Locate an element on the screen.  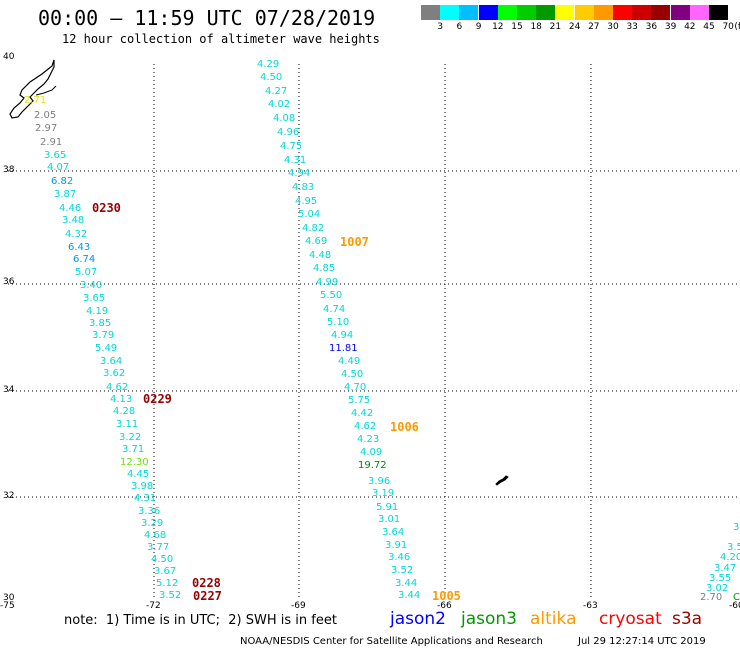
coast-detail-line is located at coordinates (46, 90).